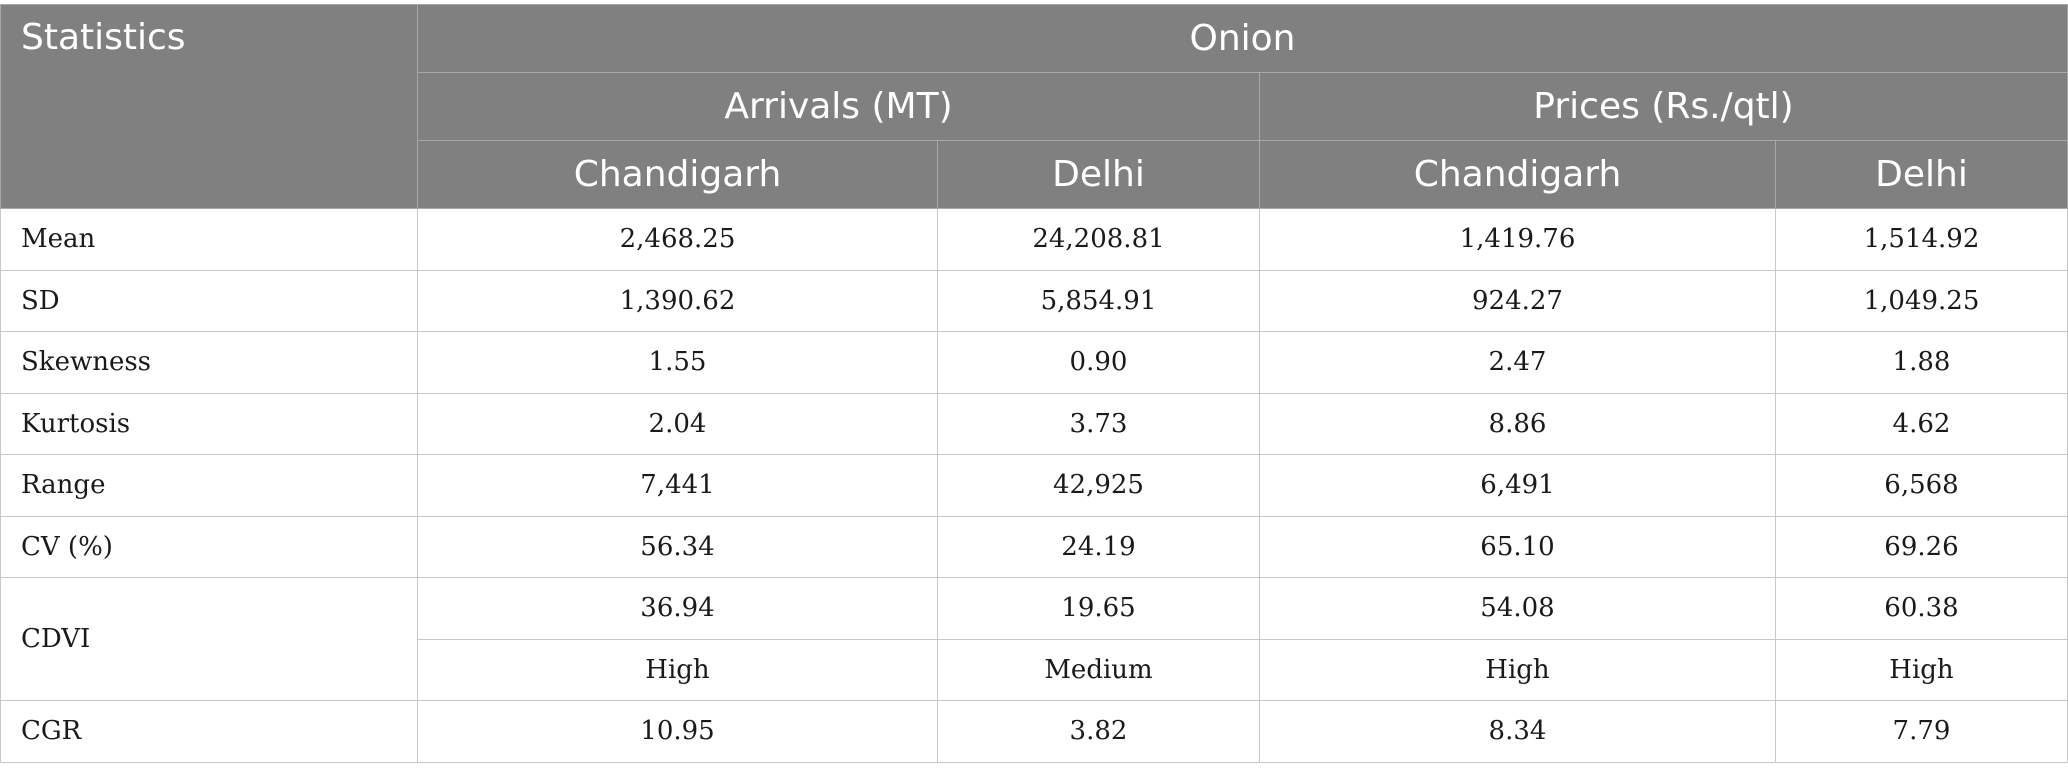 This screenshot has height=777, width=2068. I want to click on row-label: Range, so click(209, 485).